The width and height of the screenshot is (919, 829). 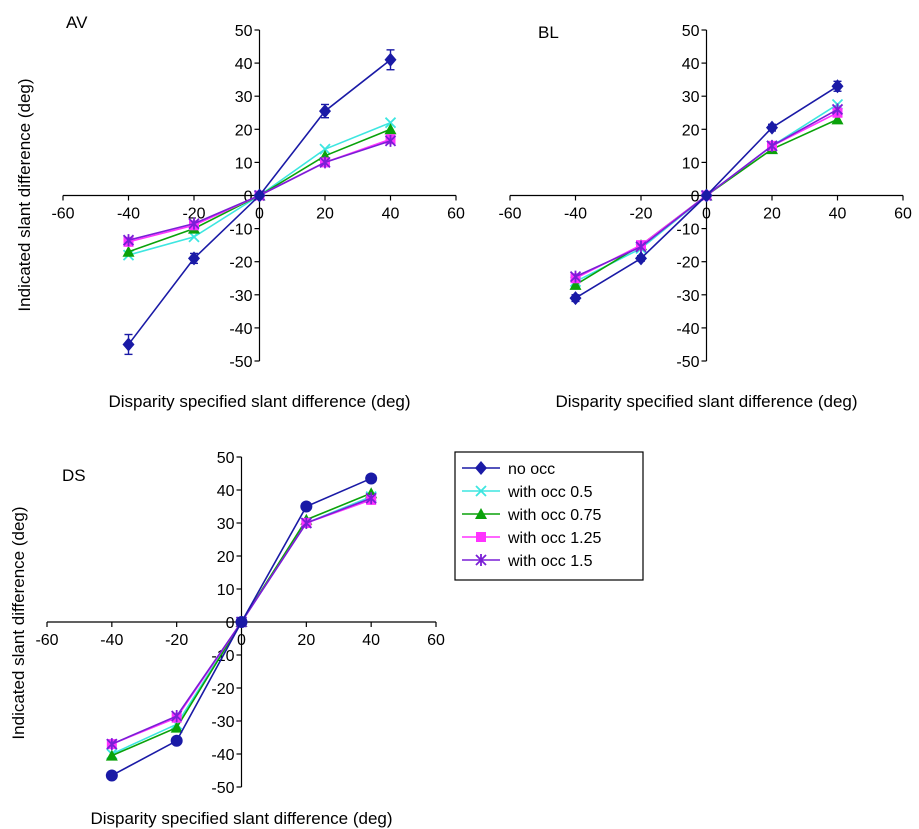 What do you see at coordinates (550, 492) in the screenshot?
I see `legend-label: with occ 0.5` at bounding box center [550, 492].